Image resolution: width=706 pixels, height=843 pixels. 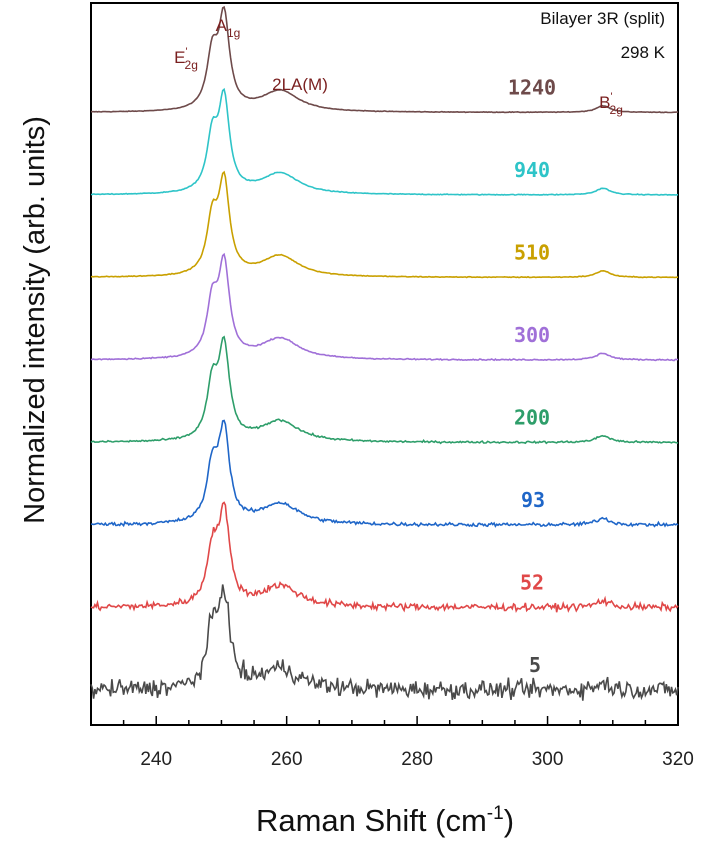 What do you see at coordinates (611, 104) in the screenshot?
I see `peak-label-b2g: B' 2g` at bounding box center [611, 104].